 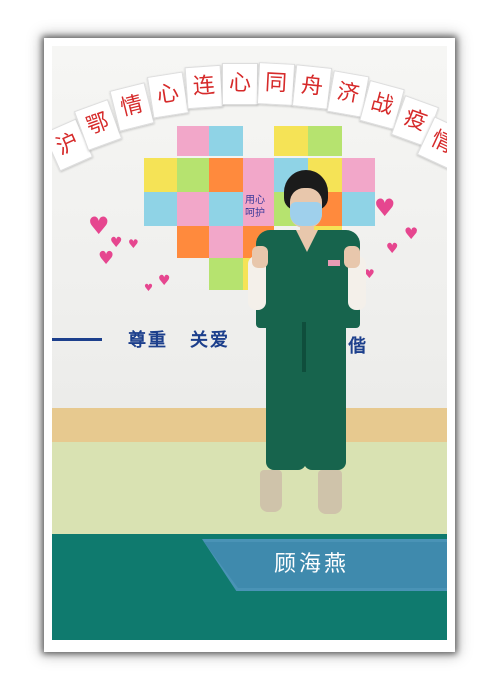 I want to click on person-name: 顾海燕, so click(x=312, y=564).